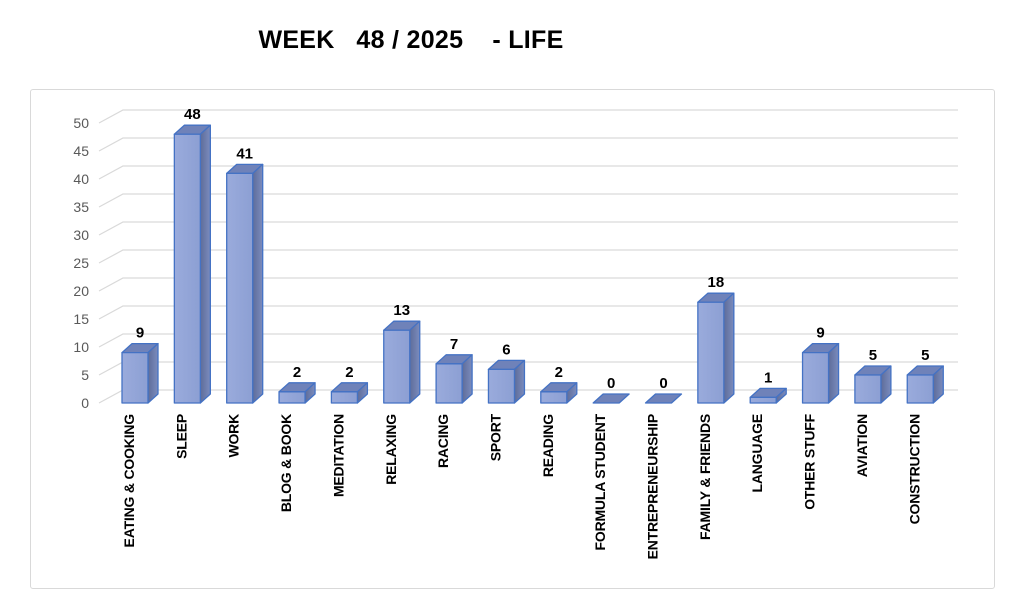  I want to click on bar-value-label: 41, so click(244, 153).